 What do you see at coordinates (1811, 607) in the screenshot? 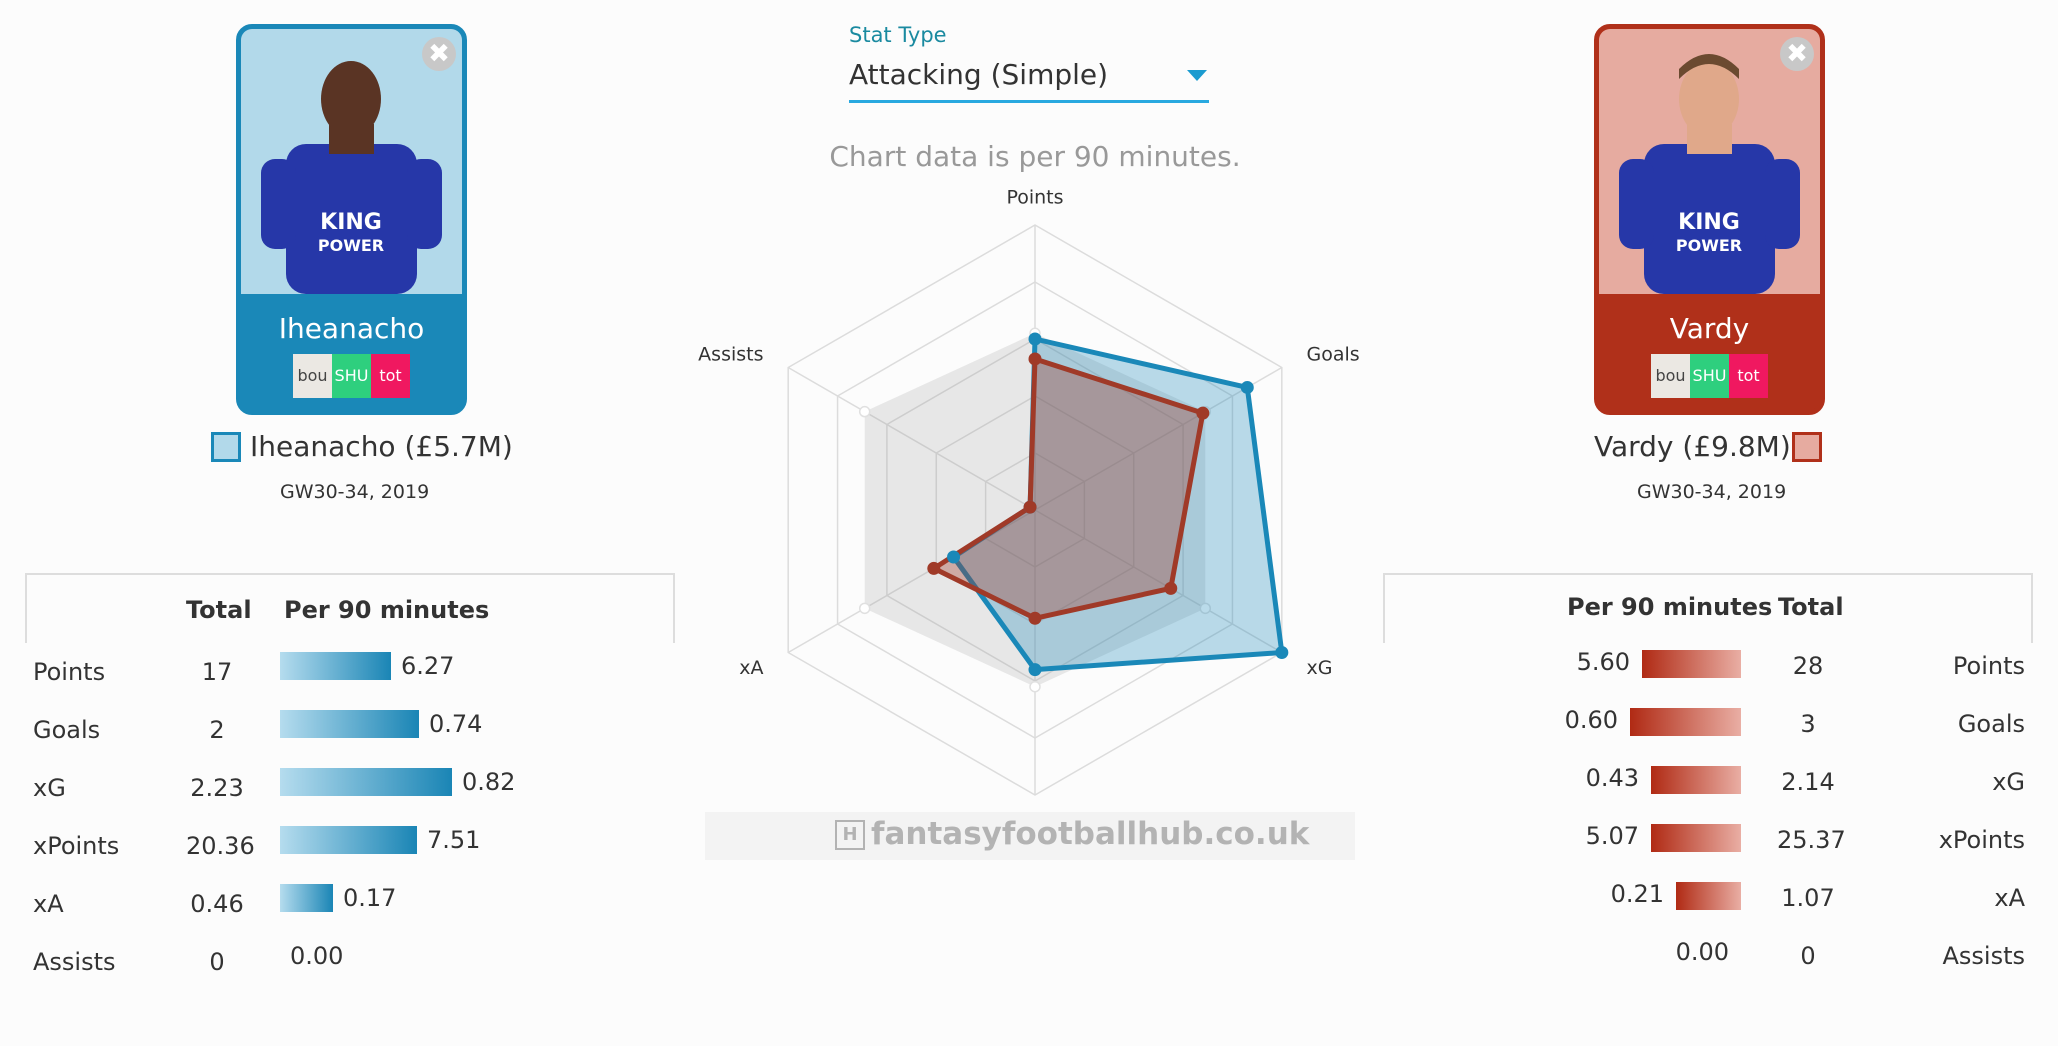
I see `right-header-total: Total` at bounding box center [1811, 607].